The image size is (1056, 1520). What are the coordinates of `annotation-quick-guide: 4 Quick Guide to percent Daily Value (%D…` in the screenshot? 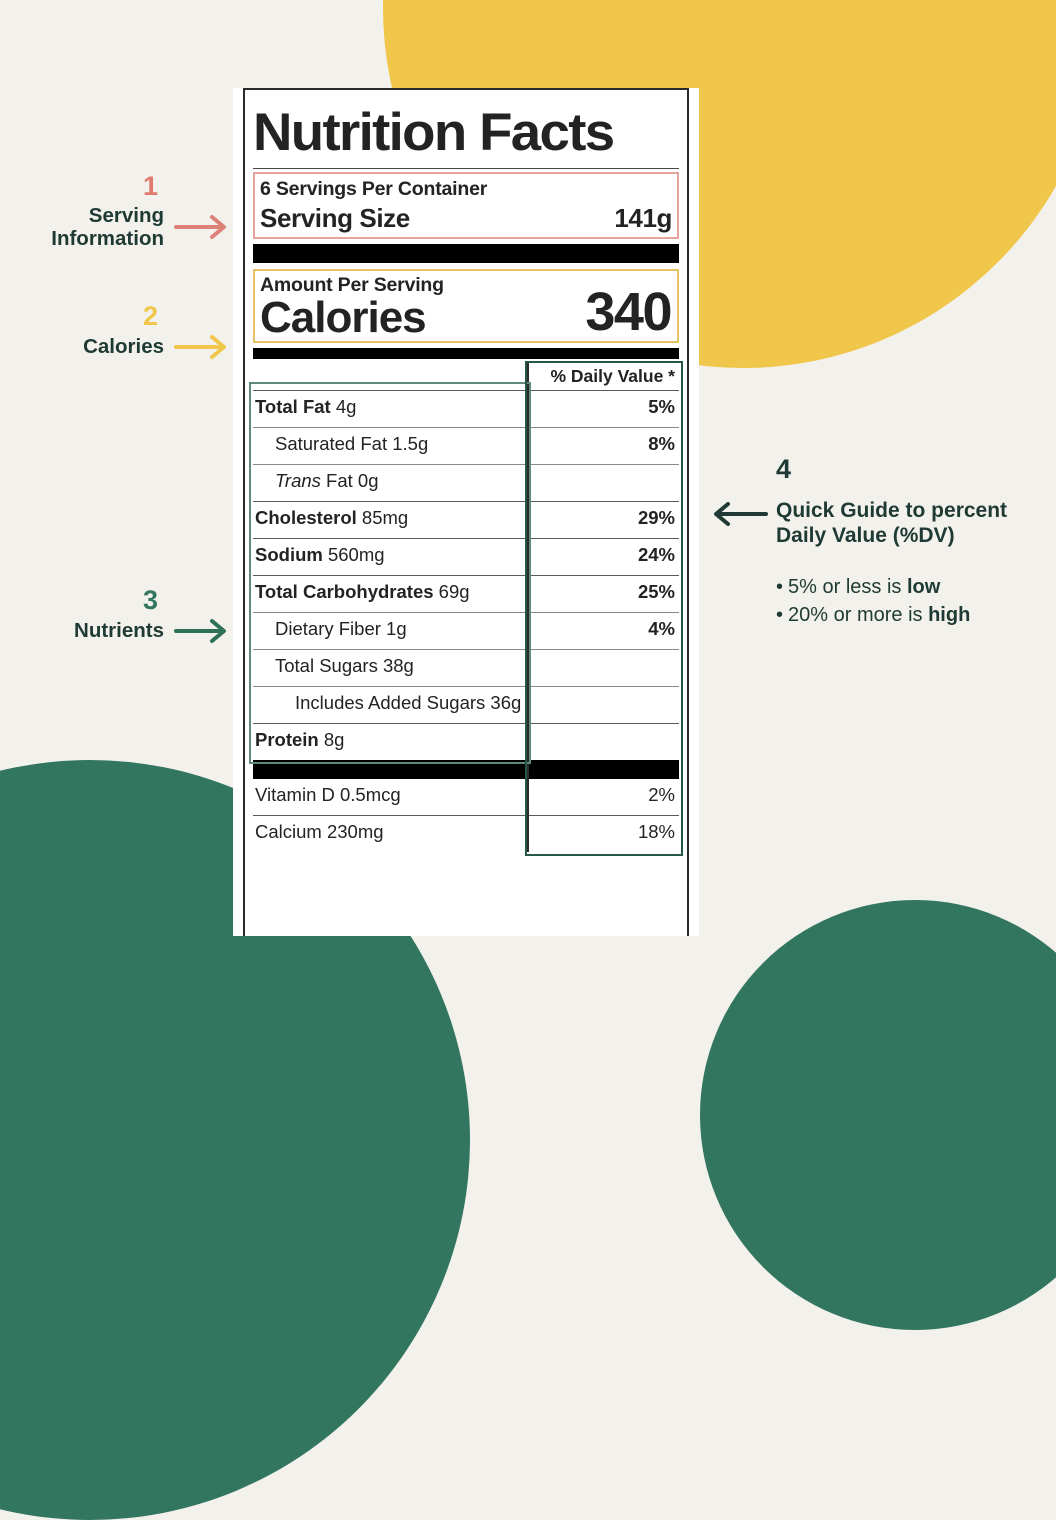 It's located at (876, 542).